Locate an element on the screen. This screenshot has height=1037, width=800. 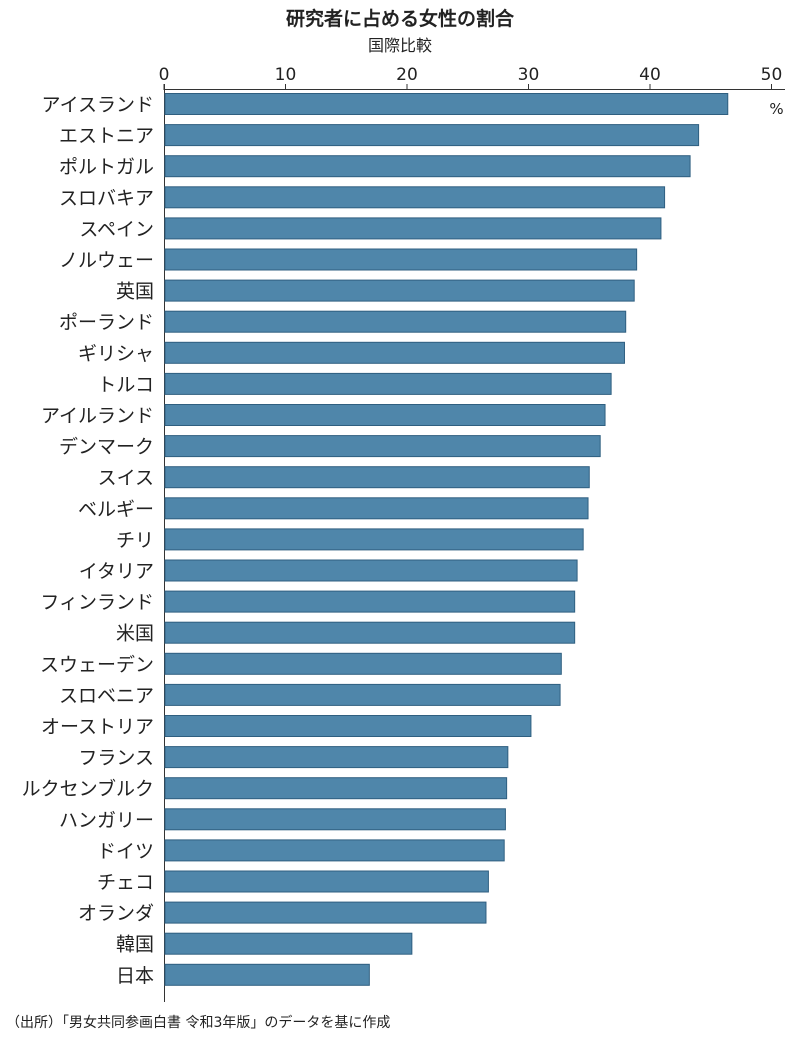
chart-subtitle: 国際比較 is located at coordinates (399, 45).